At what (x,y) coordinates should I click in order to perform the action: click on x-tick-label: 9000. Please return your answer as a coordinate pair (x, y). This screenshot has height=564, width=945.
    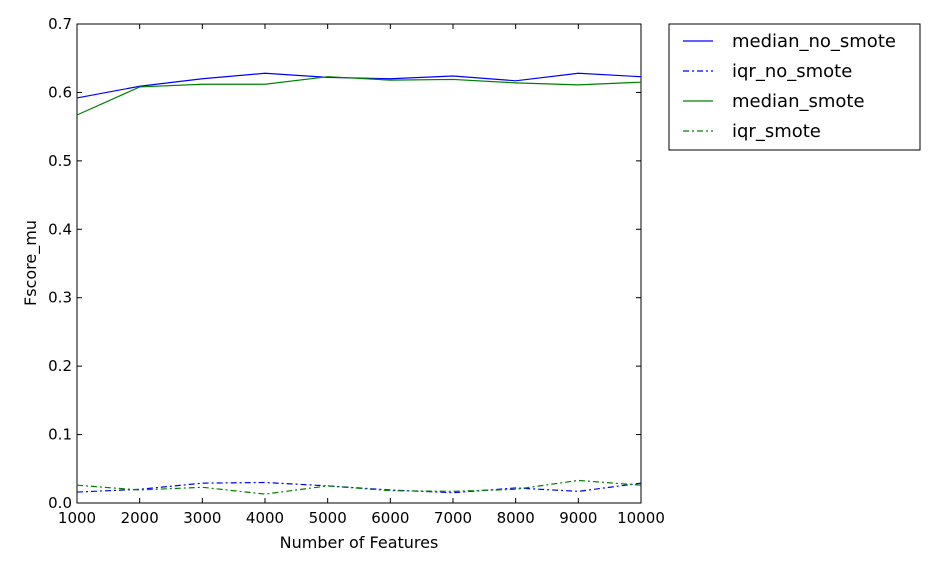
    Looking at the image, I should click on (578, 518).